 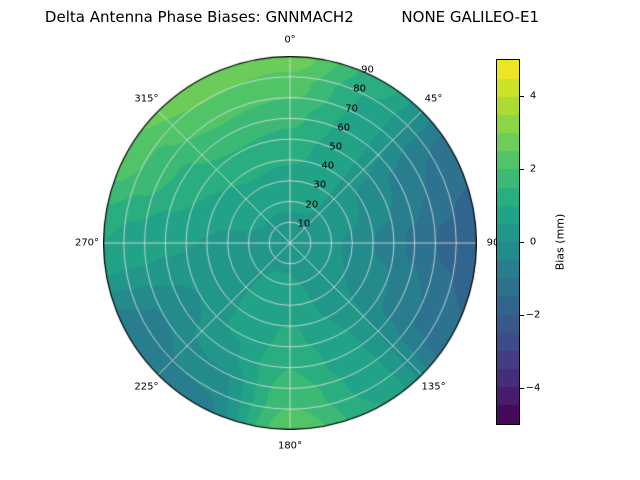 I want to click on colorbar, so click(x=508, y=242).